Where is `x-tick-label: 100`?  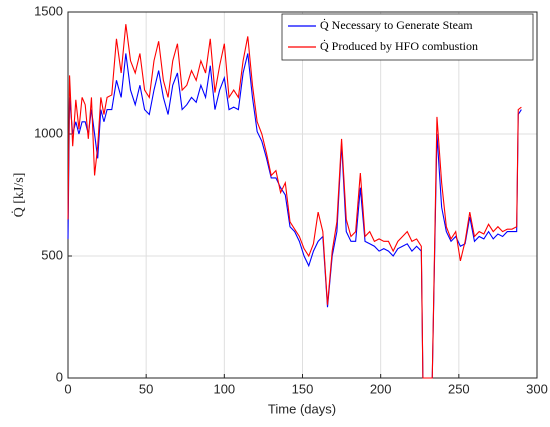 x-tick-label: 100 is located at coordinates (224, 388).